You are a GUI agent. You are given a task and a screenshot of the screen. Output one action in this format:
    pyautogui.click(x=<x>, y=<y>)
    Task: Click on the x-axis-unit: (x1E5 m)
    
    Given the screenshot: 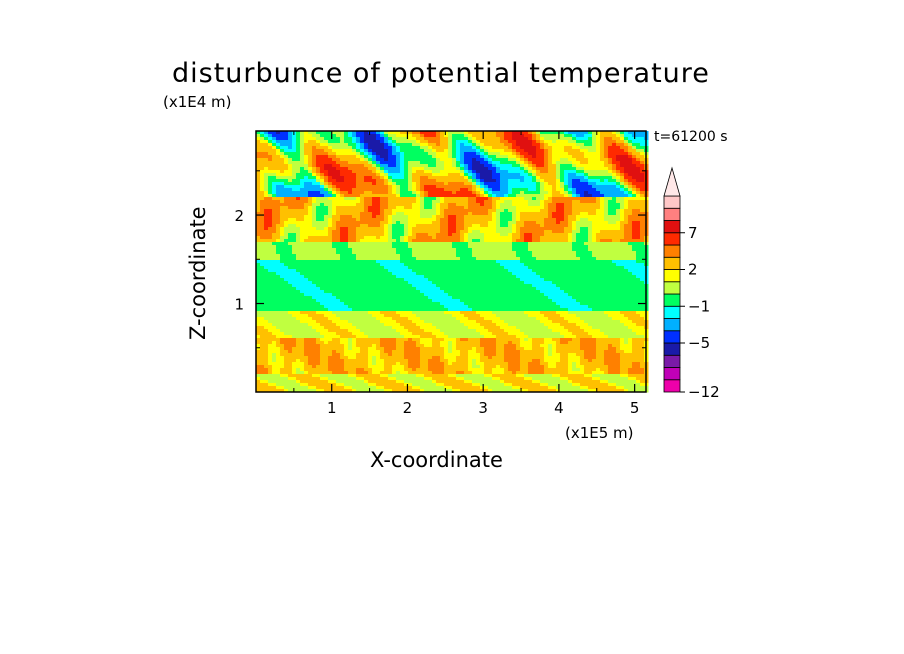 What is the action you would take?
    pyautogui.click(x=599, y=433)
    